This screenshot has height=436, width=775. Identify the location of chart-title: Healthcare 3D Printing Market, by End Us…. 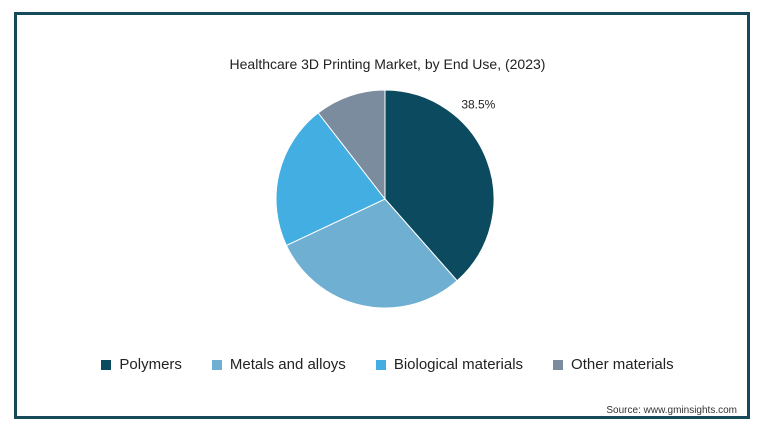
(387, 64).